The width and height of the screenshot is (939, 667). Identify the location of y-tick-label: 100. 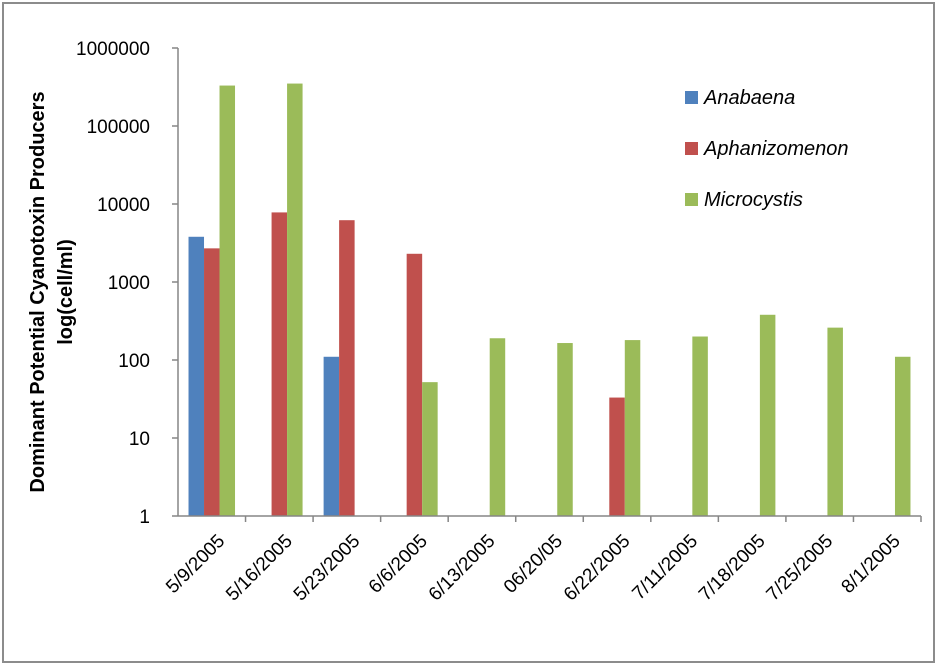
(134, 361).